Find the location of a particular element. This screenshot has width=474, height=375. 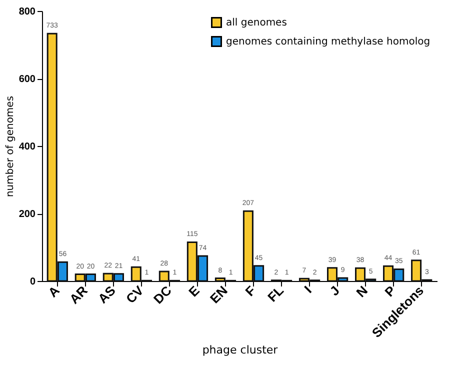

legend-label: genomes containing methylase homolog is located at coordinates (328, 42).